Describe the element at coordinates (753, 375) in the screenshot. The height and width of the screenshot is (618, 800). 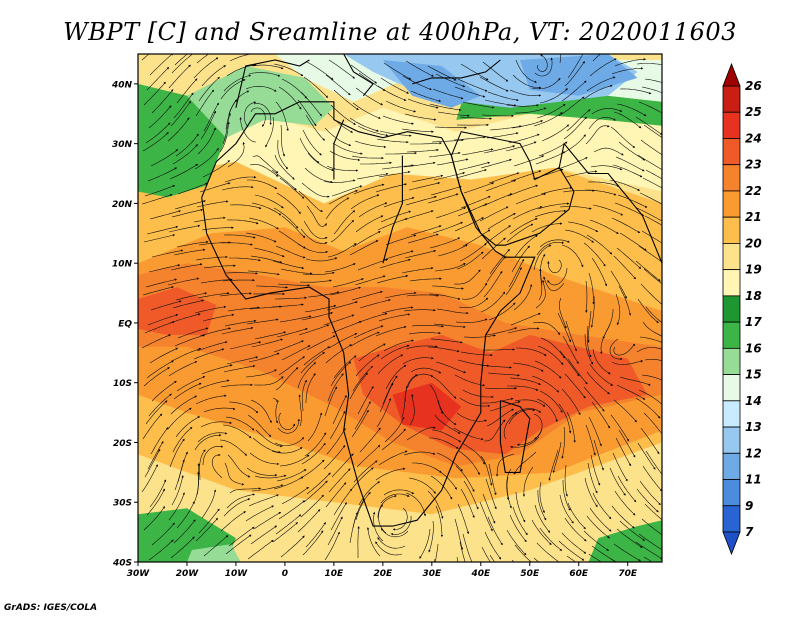
I see `colorbar-label: 15` at that location.